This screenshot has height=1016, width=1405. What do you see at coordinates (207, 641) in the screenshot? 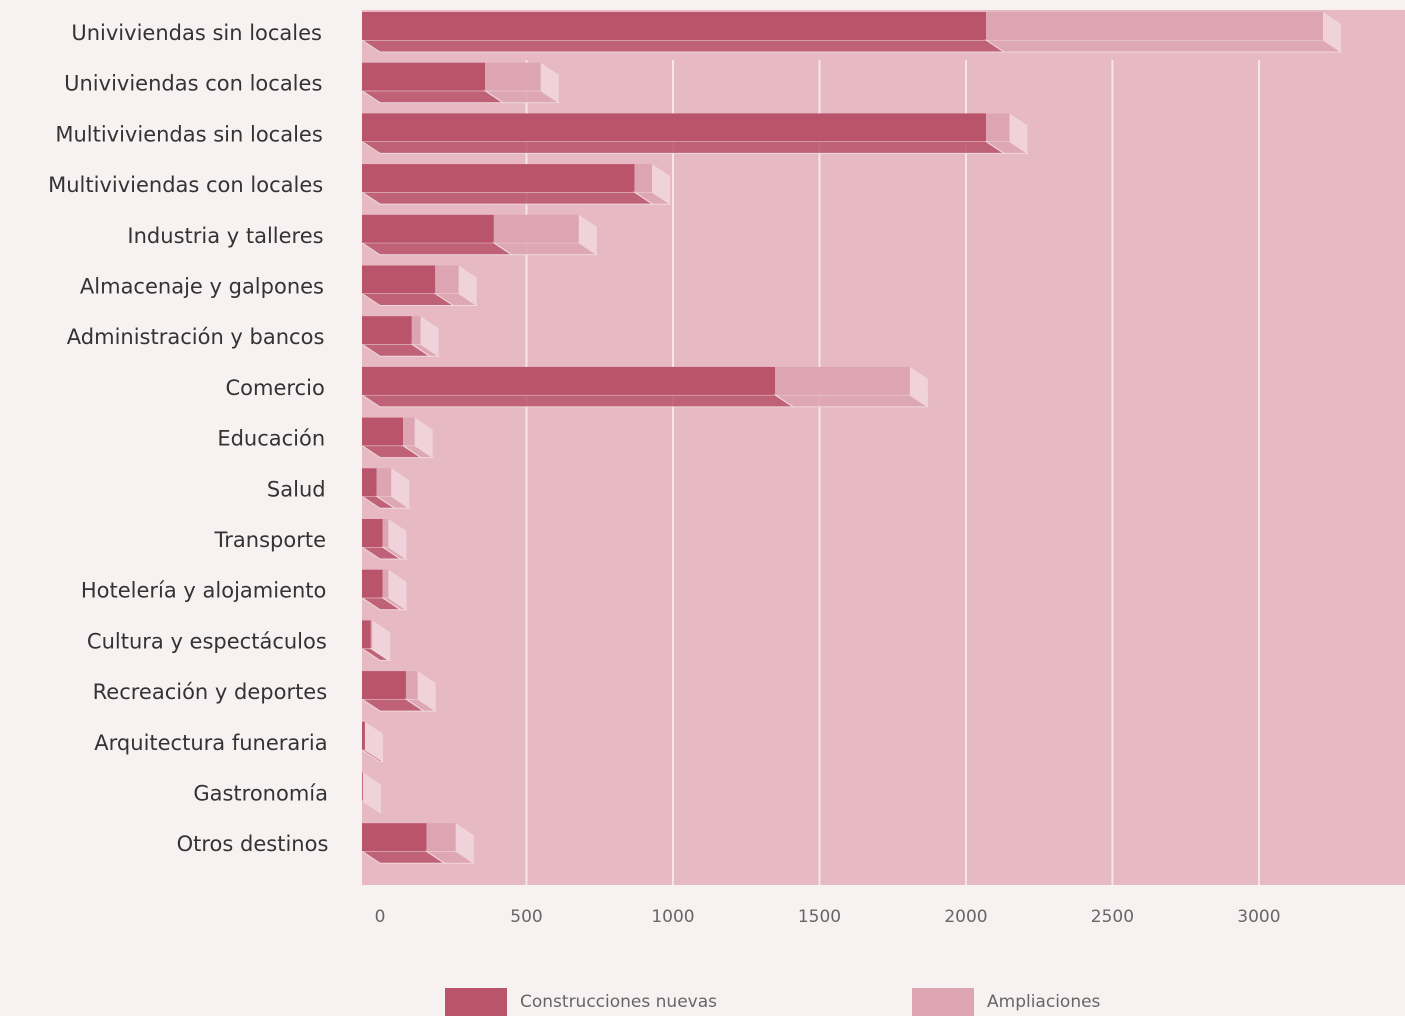
I see `y-tick-label: Cultura y espectáculos` at bounding box center [207, 641].